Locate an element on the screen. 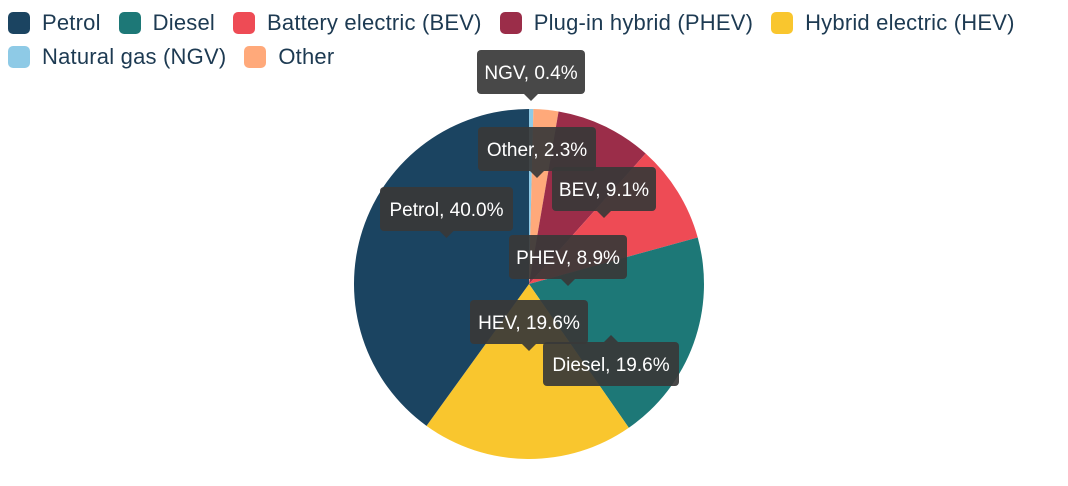 The image size is (1068, 486). legend-item-phev: Plug-in hybrid (PHEV) is located at coordinates (626, 23).